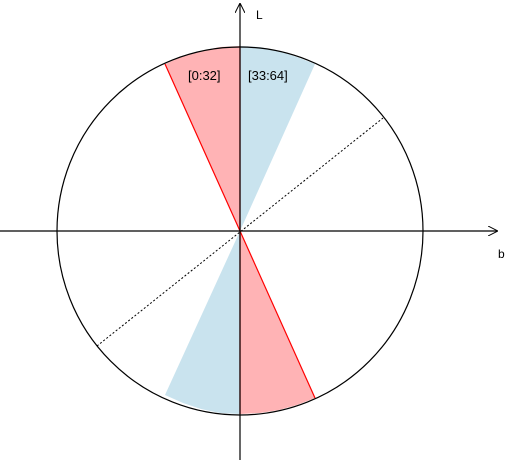 This screenshot has height=463, width=516. I want to click on sector-33-64-label: [33:64], so click(268, 75).